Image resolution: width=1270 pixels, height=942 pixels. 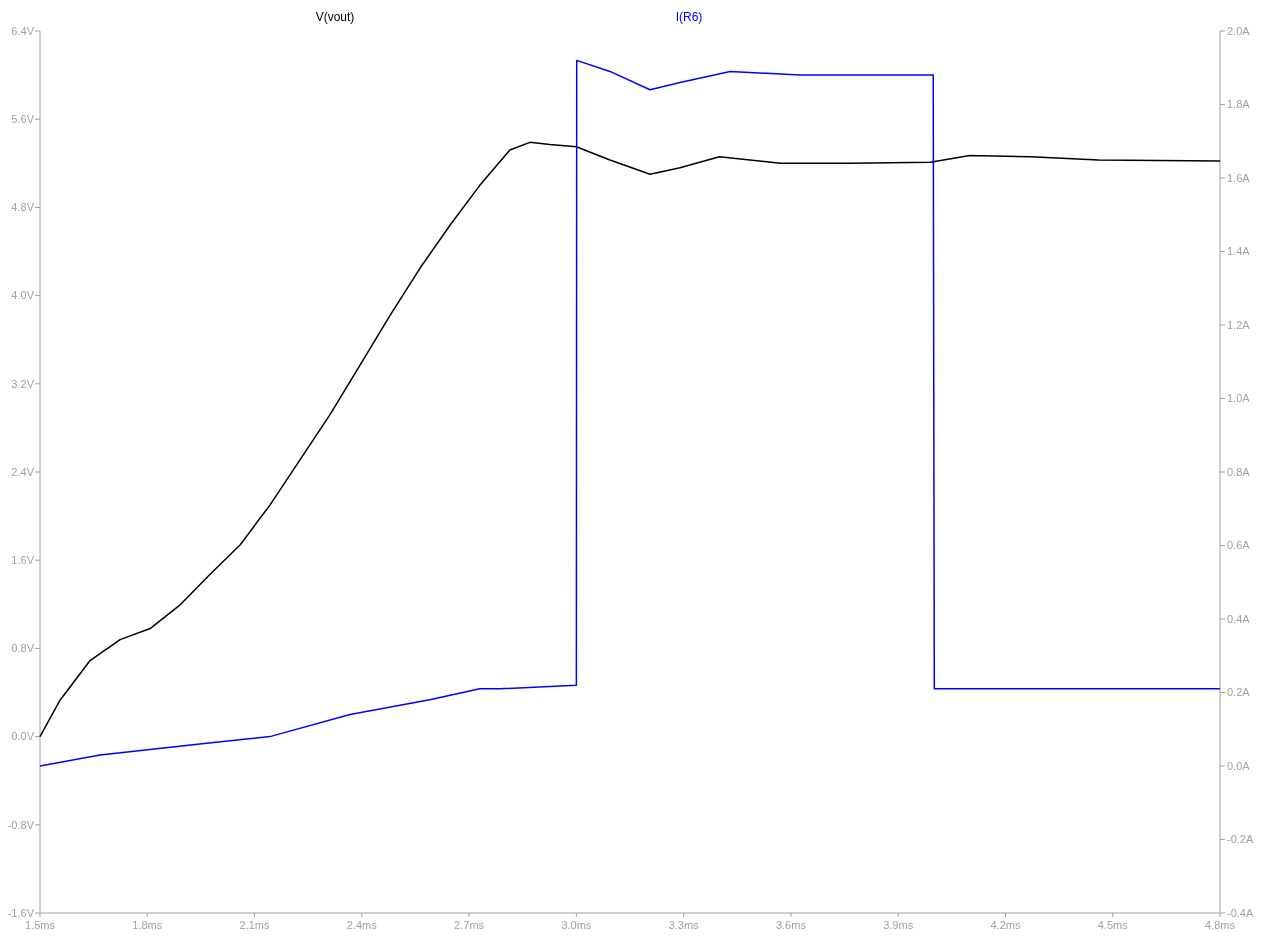 I want to click on y2-tick-label: 1.4A, so click(x=1239, y=251).